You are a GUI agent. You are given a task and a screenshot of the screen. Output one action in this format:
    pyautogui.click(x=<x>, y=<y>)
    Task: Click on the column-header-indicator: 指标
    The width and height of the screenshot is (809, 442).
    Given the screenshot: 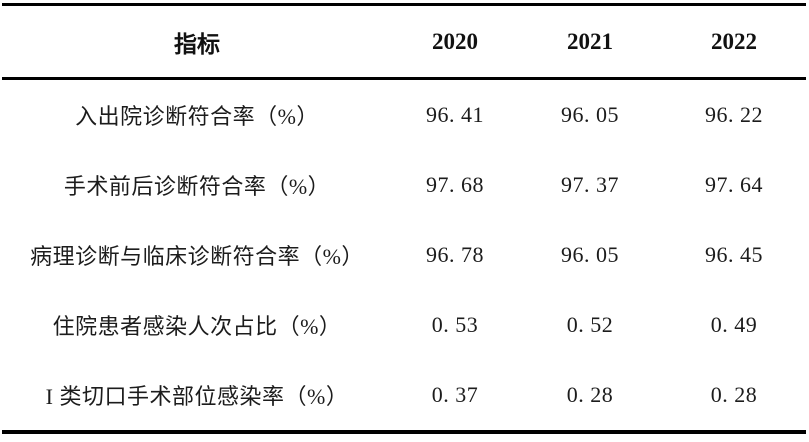 What is the action you would take?
    pyautogui.click(x=197, y=42)
    